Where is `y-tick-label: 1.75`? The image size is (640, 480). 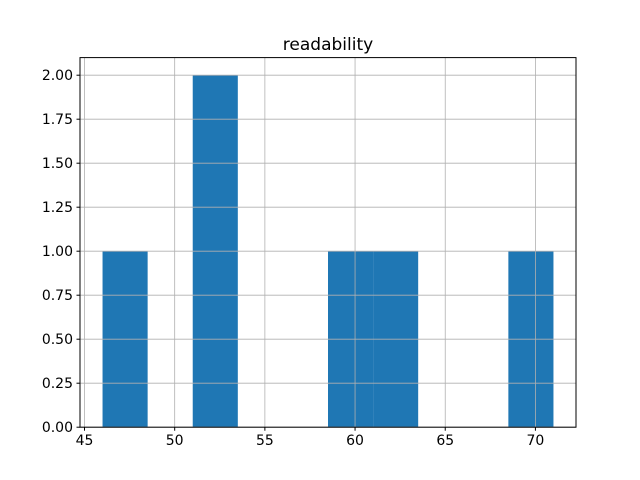 y-tick-label: 1.75 is located at coordinates (57, 120).